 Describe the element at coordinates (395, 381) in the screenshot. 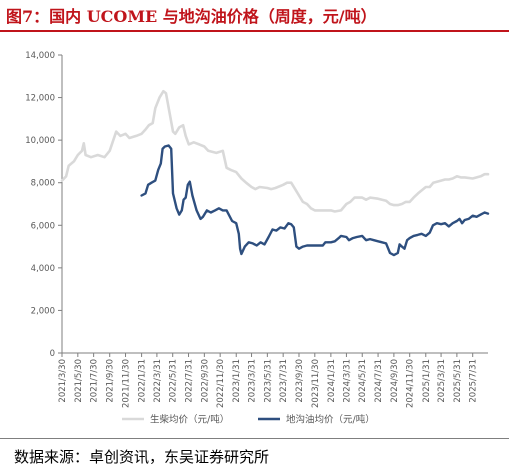

I see `x-tick-label: 2024/9/30` at that location.